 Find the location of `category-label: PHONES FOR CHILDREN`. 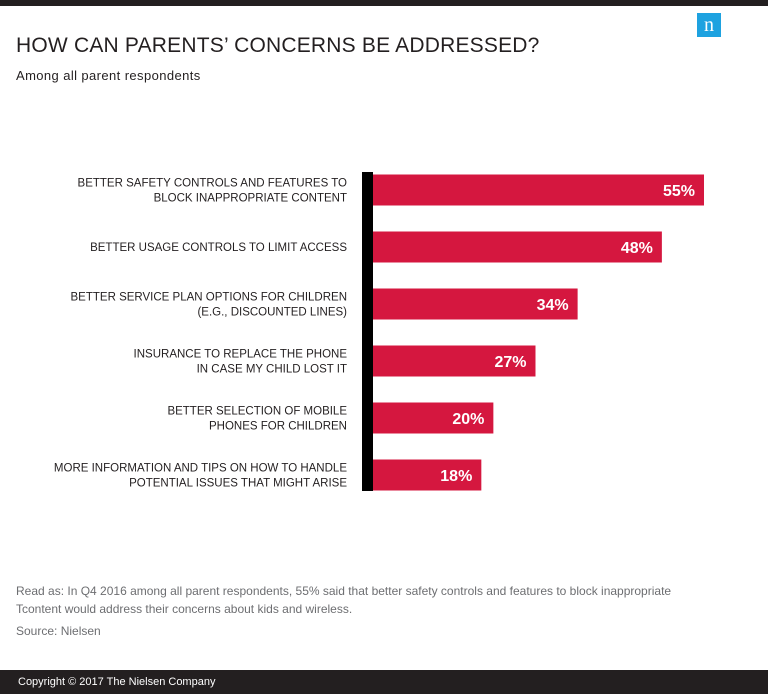

category-label: PHONES FOR CHILDREN is located at coordinates (278, 427).